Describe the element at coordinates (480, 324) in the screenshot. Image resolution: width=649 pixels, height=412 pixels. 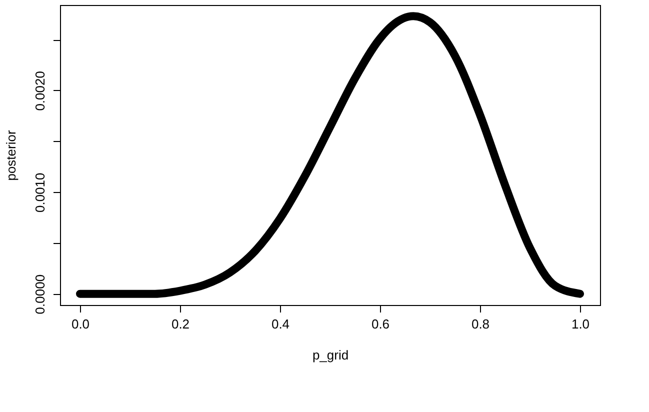
I see `x-tick-label: 0.8` at that location.